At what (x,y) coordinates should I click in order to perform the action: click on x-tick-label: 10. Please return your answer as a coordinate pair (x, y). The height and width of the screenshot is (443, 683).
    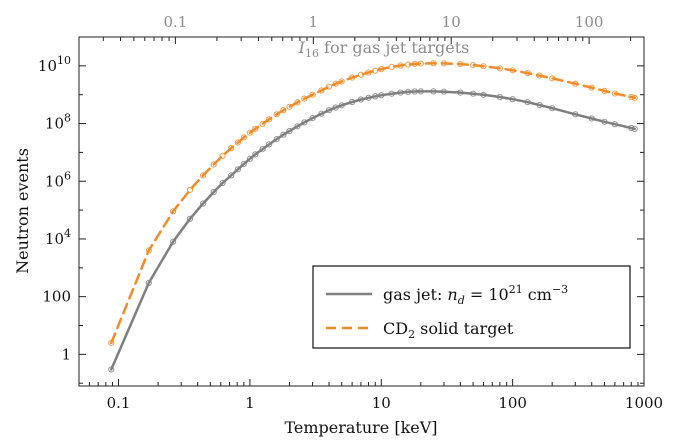
    Looking at the image, I should click on (381, 403).